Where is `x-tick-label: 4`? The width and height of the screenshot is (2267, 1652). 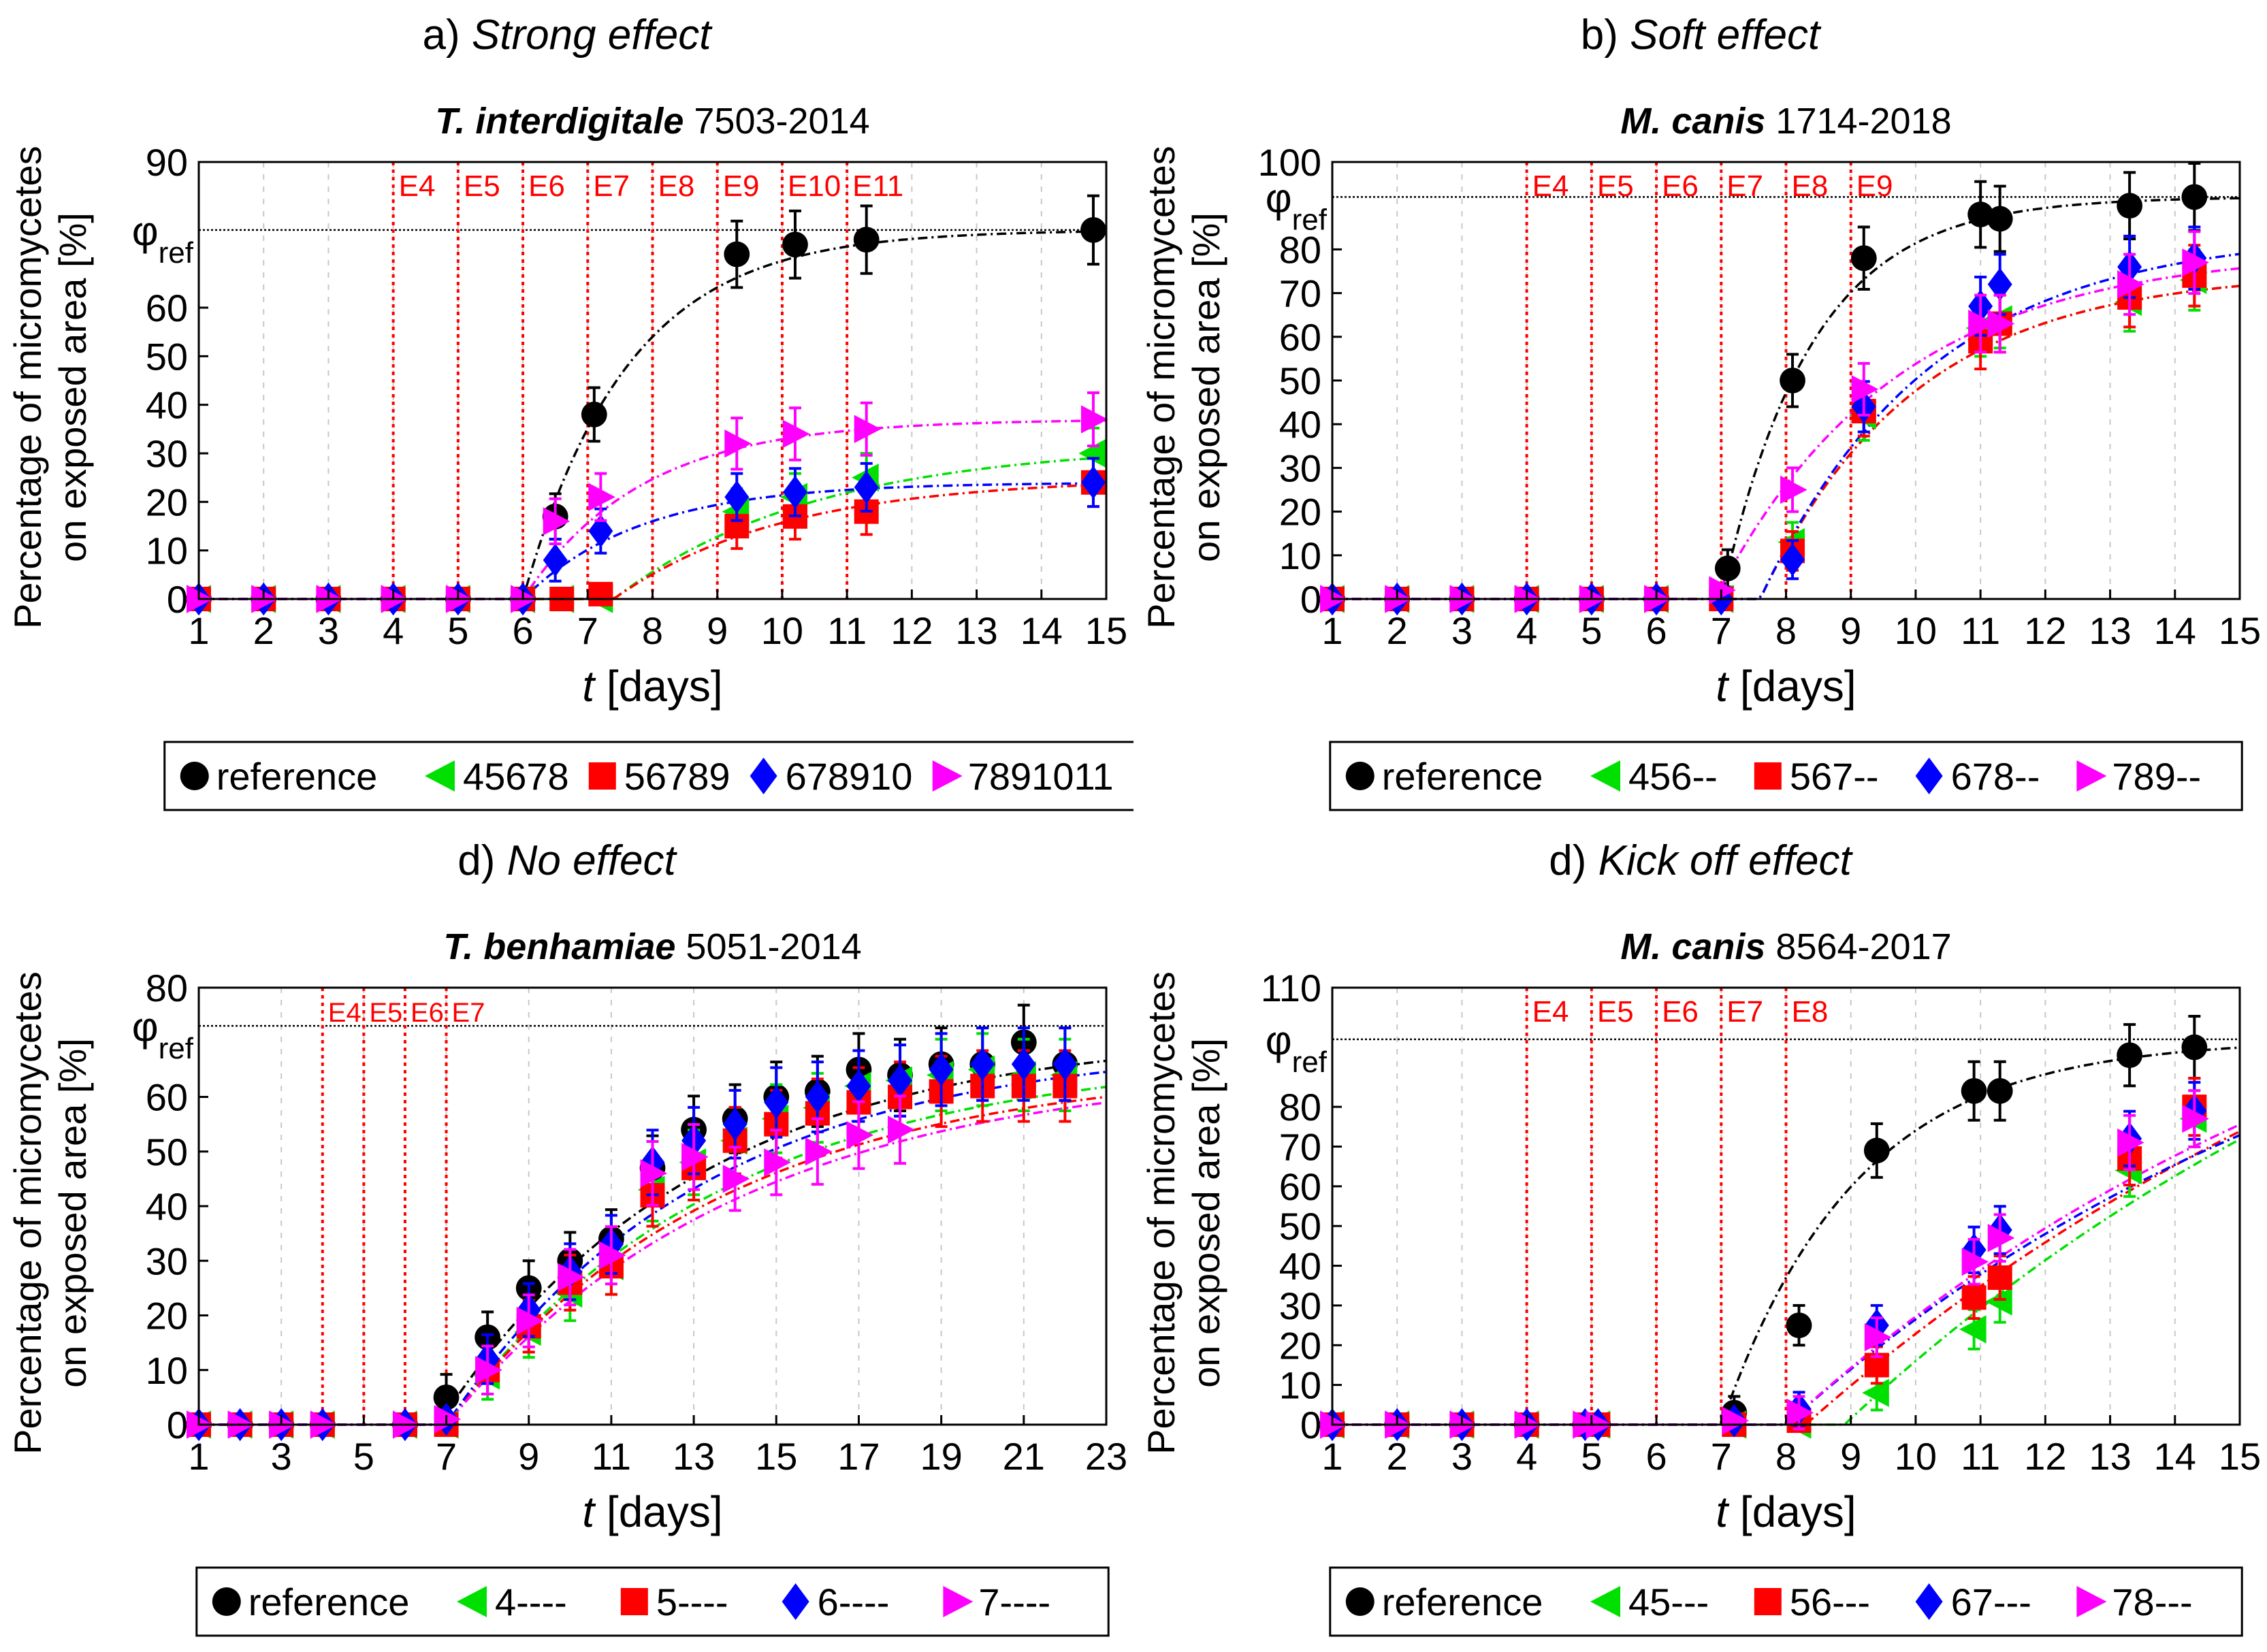 x-tick-label: 4 is located at coordinates (393, 630).